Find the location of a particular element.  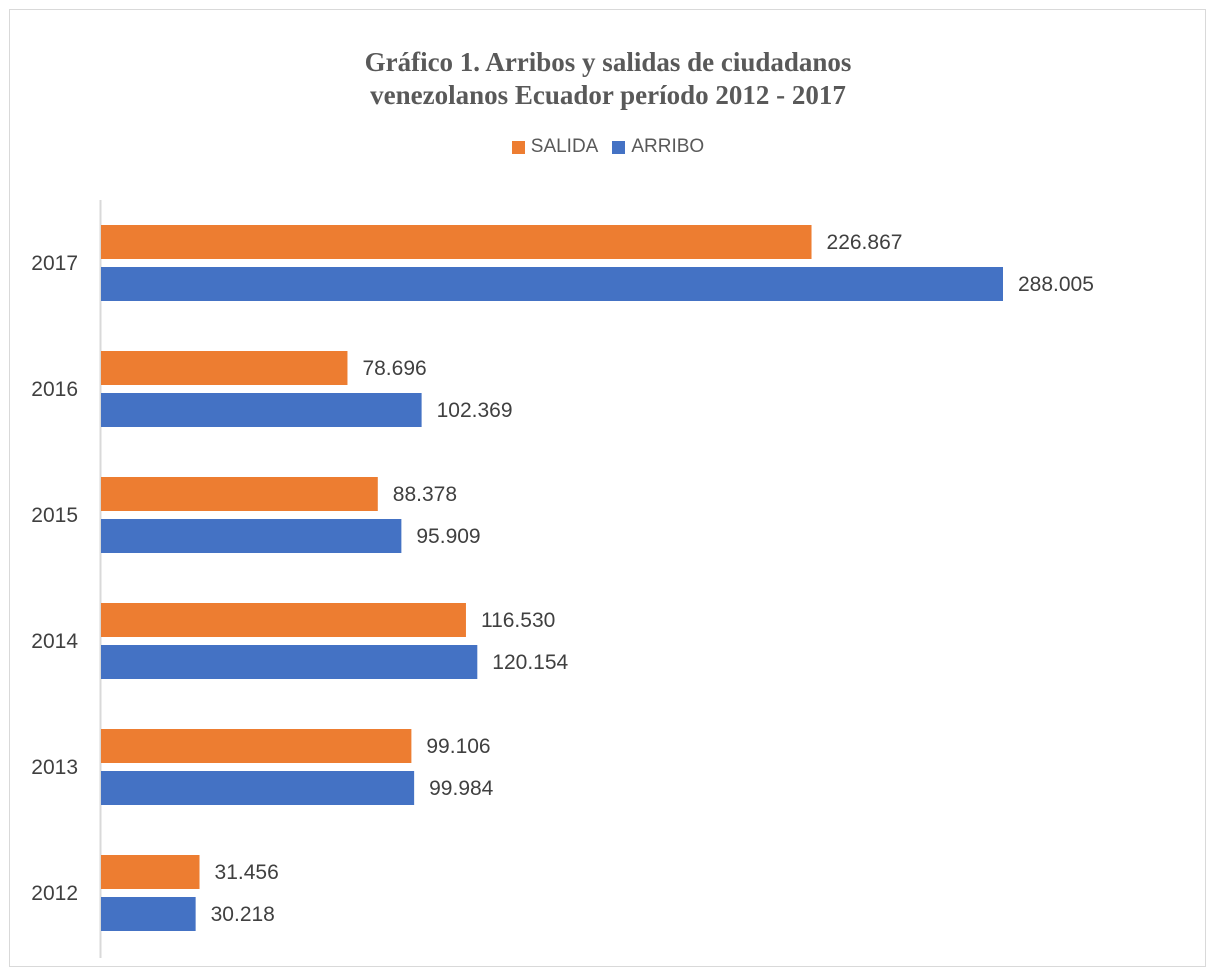

category-label-2017: 2017 is located at coordinates (54, 263).